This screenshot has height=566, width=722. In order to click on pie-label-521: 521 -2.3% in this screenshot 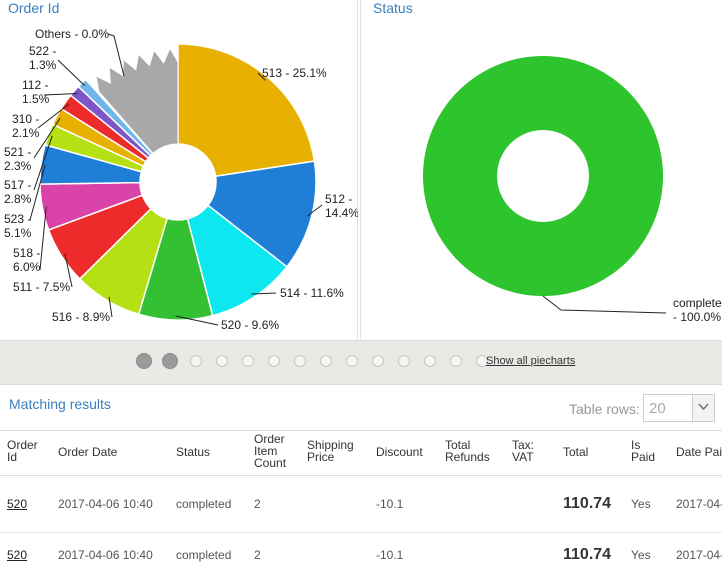, I will do `click(18, 159)`.